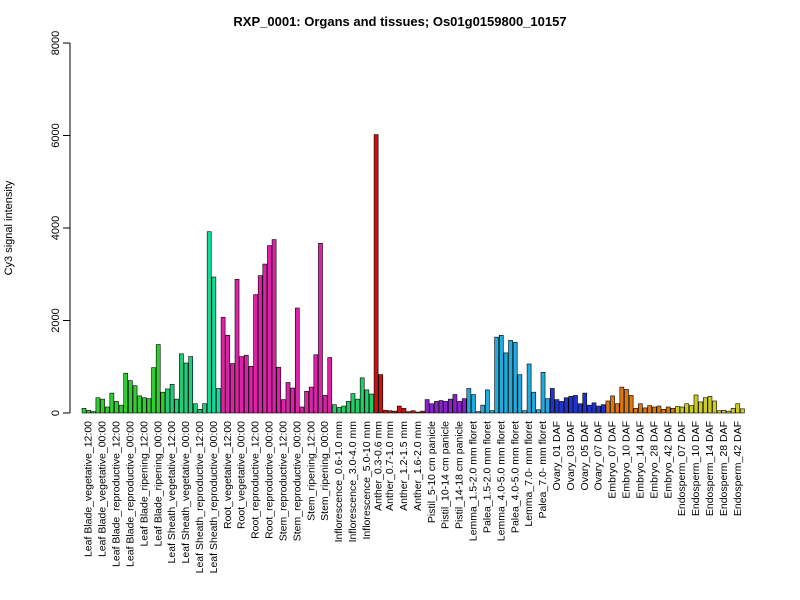 This screenshot has height=600, width=800. I want to click on y-tick-label: 6000, so click(56, 135).